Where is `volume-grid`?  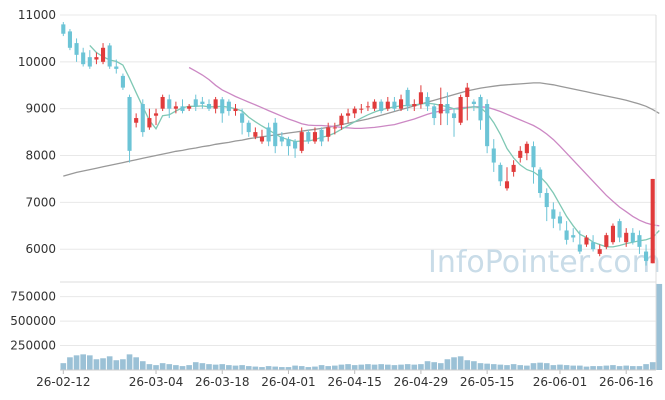
volume-grid is located at coordinates (358, 321).